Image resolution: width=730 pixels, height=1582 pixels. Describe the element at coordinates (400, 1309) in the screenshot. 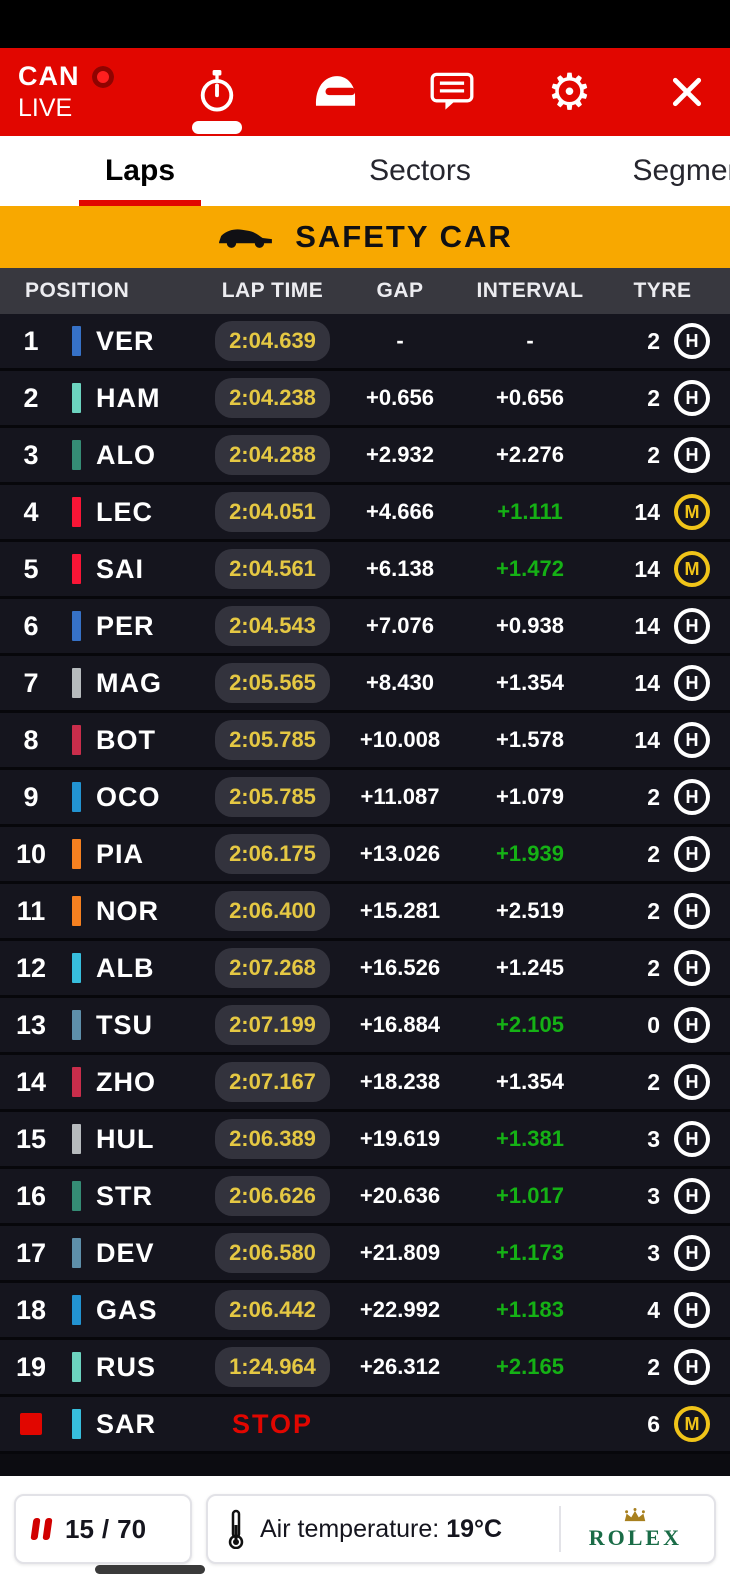

I see `gap-value: +22.992` at that location.